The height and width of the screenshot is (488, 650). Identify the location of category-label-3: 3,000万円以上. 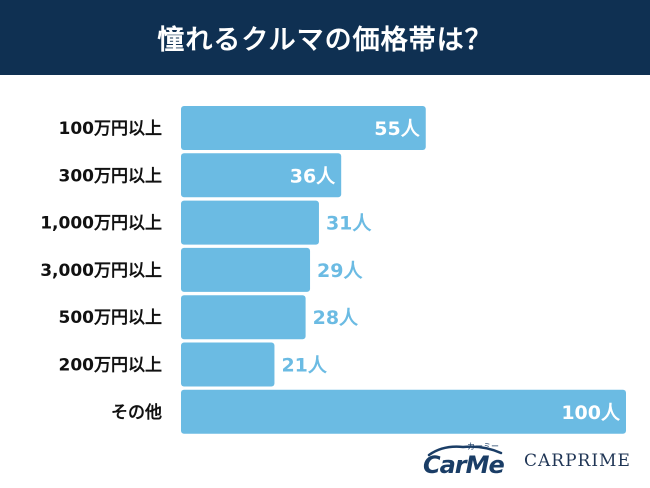
(101, 271).